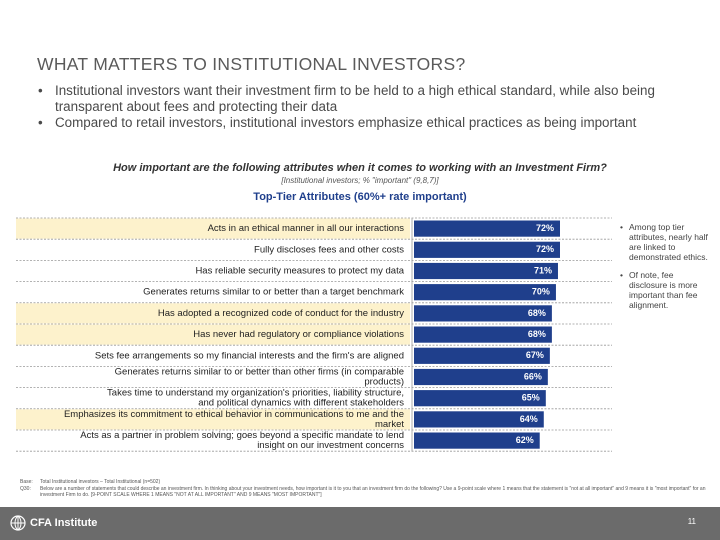  What do you see at coordinates (360, 523) in the screenshot?
I see `footer-bar: CFA Institute 11` at bounding box center [360, 523].